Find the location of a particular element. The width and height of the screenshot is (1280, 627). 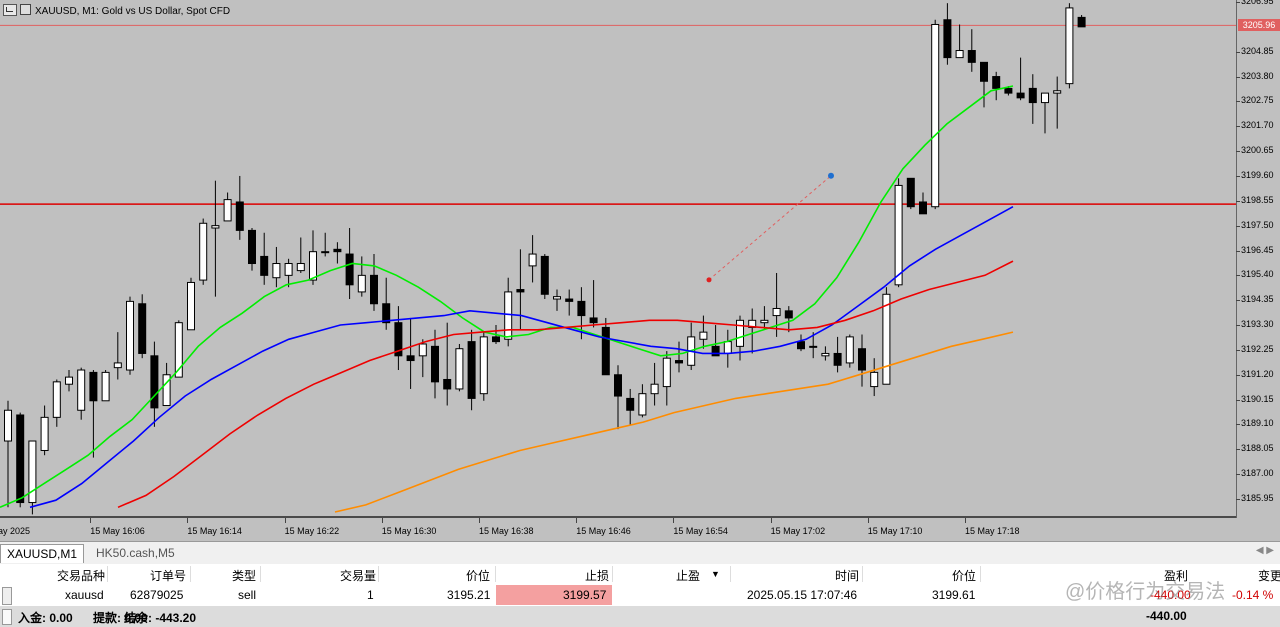

col-type: 类型 is located at coordinates (244, 576).